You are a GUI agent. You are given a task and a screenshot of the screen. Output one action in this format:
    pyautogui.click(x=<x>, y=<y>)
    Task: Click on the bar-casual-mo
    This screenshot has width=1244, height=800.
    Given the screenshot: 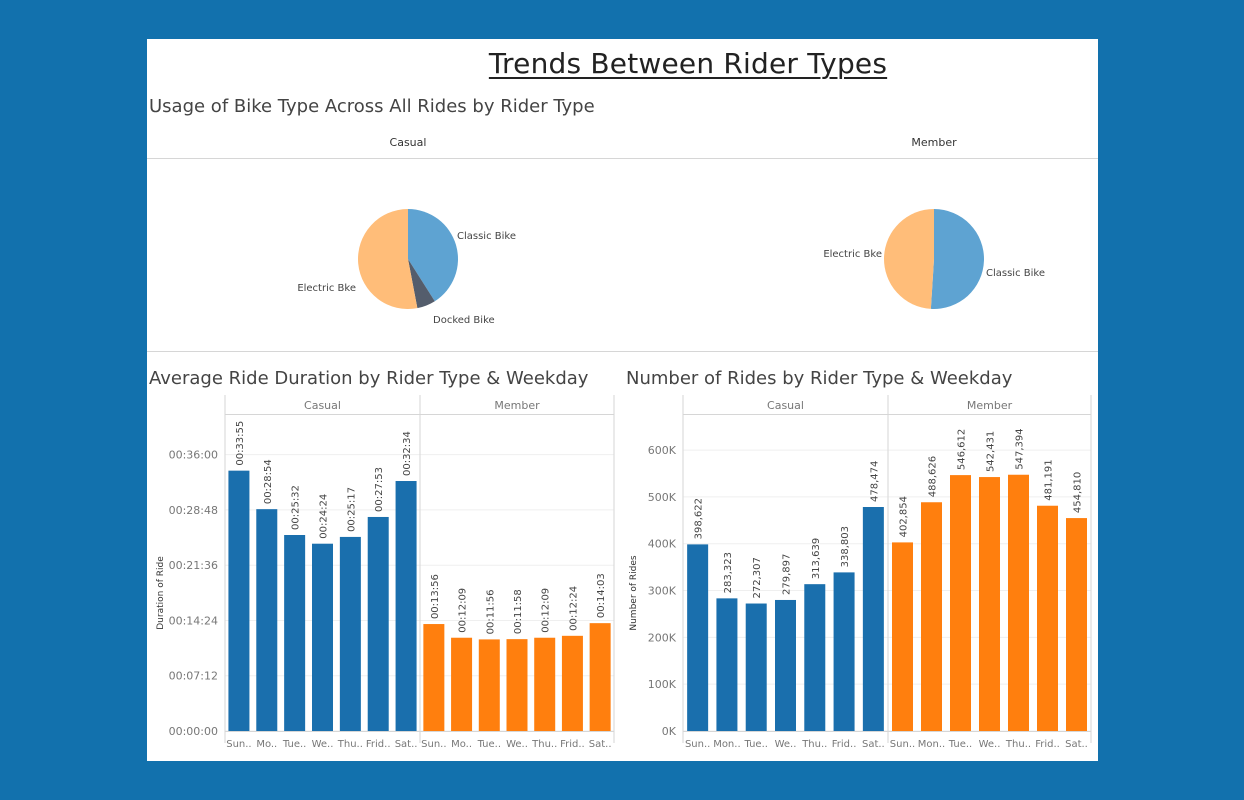 What is the action you would take?
    pyautogui.click(x=267, y=620)
    